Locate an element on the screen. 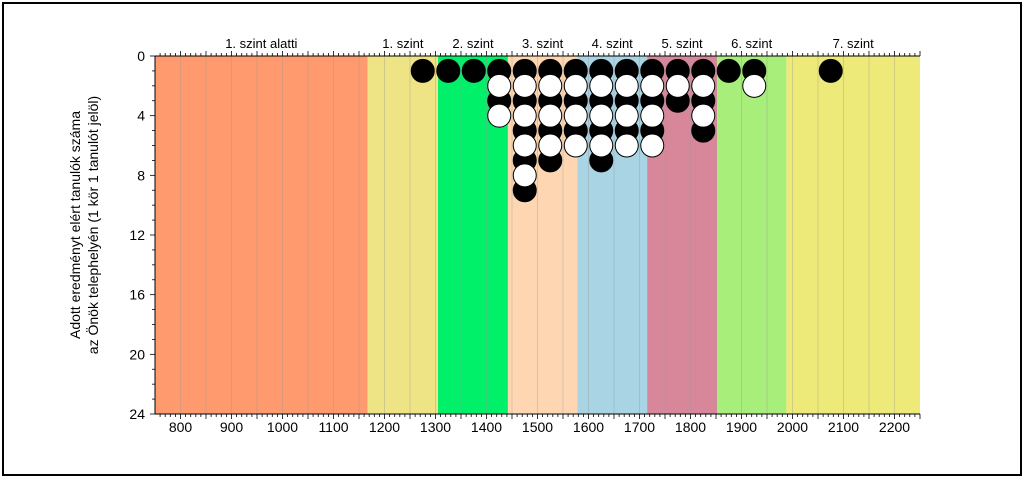 This screenshot has height=478, width=1024. y-axis-title-line-1: Adott eredményt elért tanulók száma is located at coordinates (75, 225).